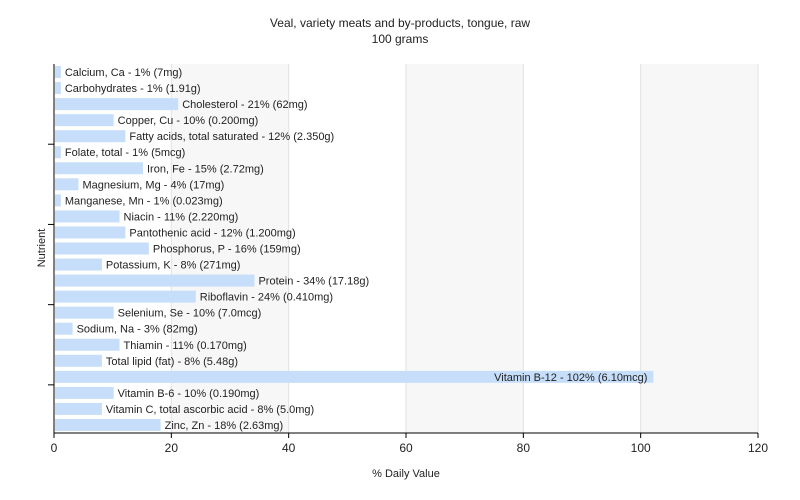 Image resolution: width=800 pixels, height=500 pixels. Describe the element at coordinates (266, 298) in the screenshot. I see `bar-label: Riboflavin - 24% (0.410mg)` at that location.